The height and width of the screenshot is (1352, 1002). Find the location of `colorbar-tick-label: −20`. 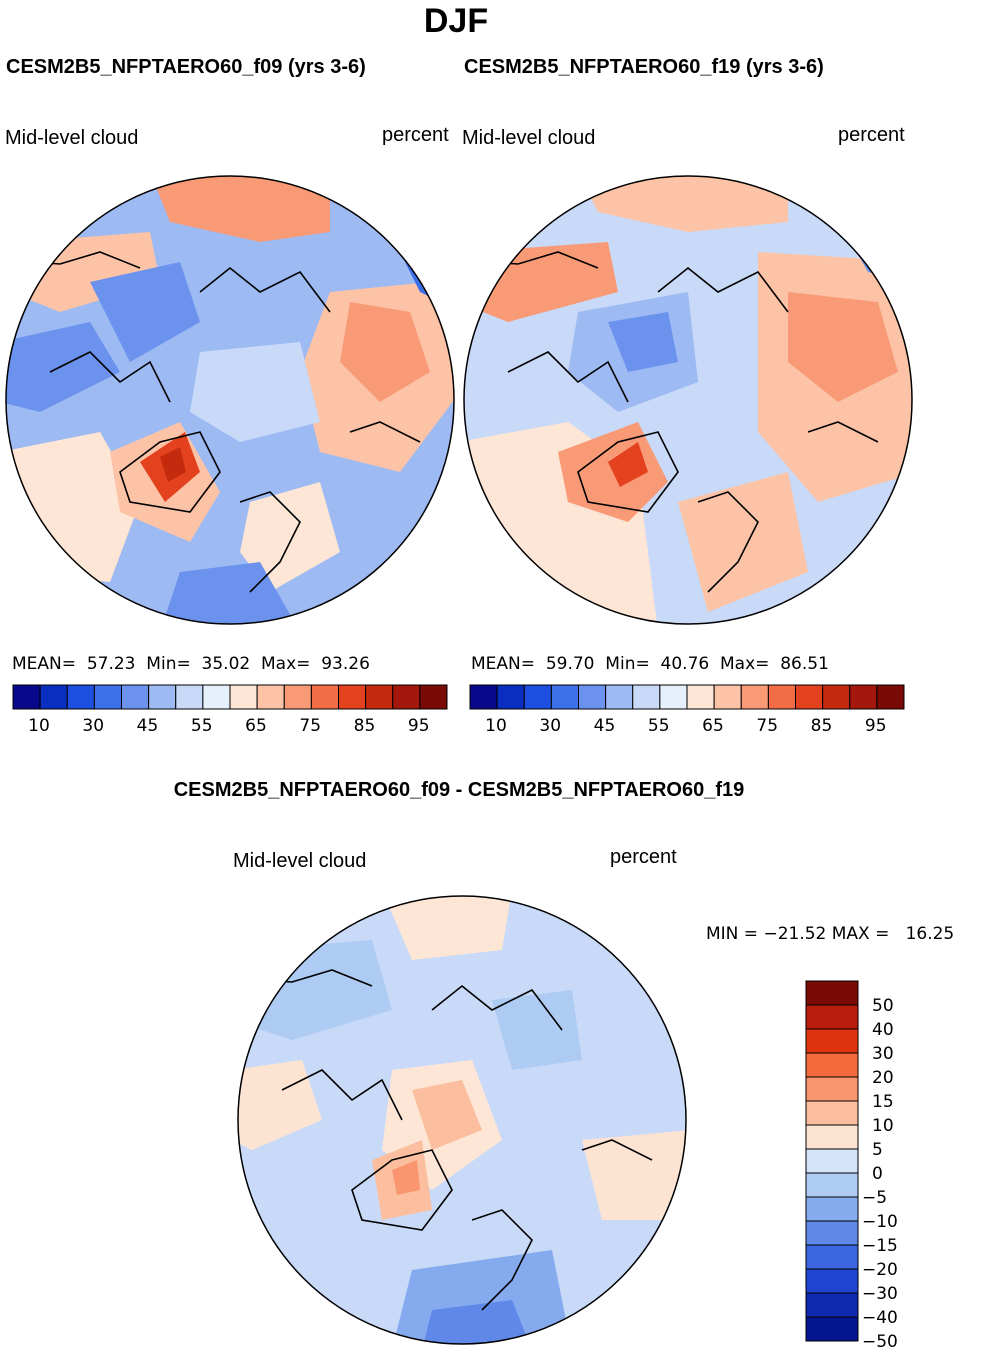

colorbar-tick-label: −20 is located at coordinates (880, 1270).